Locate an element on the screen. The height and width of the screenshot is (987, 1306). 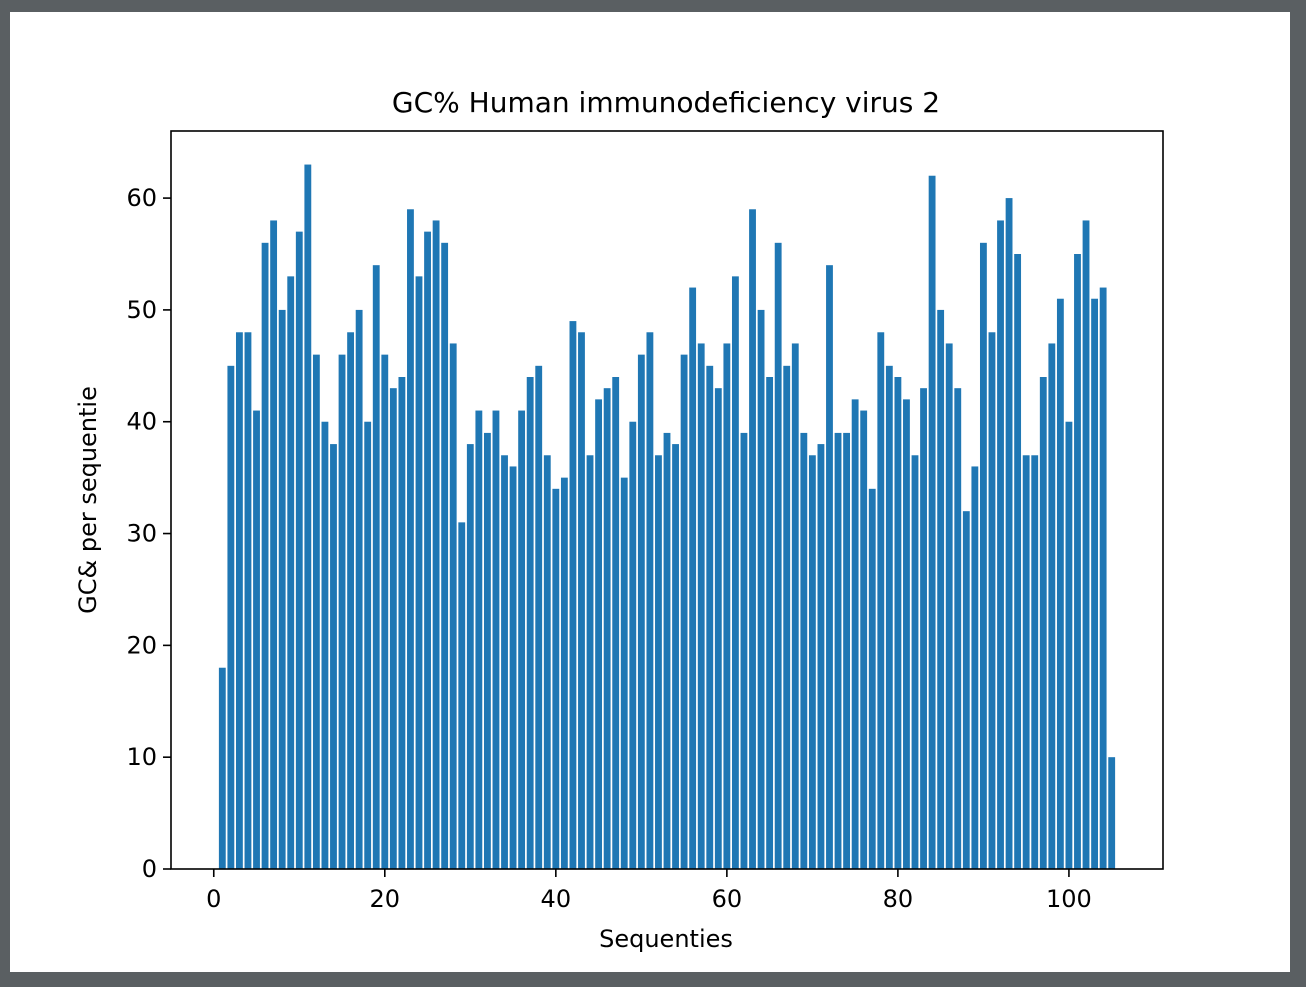
x-tick-label: 60 is located at coordinates (727, 899).